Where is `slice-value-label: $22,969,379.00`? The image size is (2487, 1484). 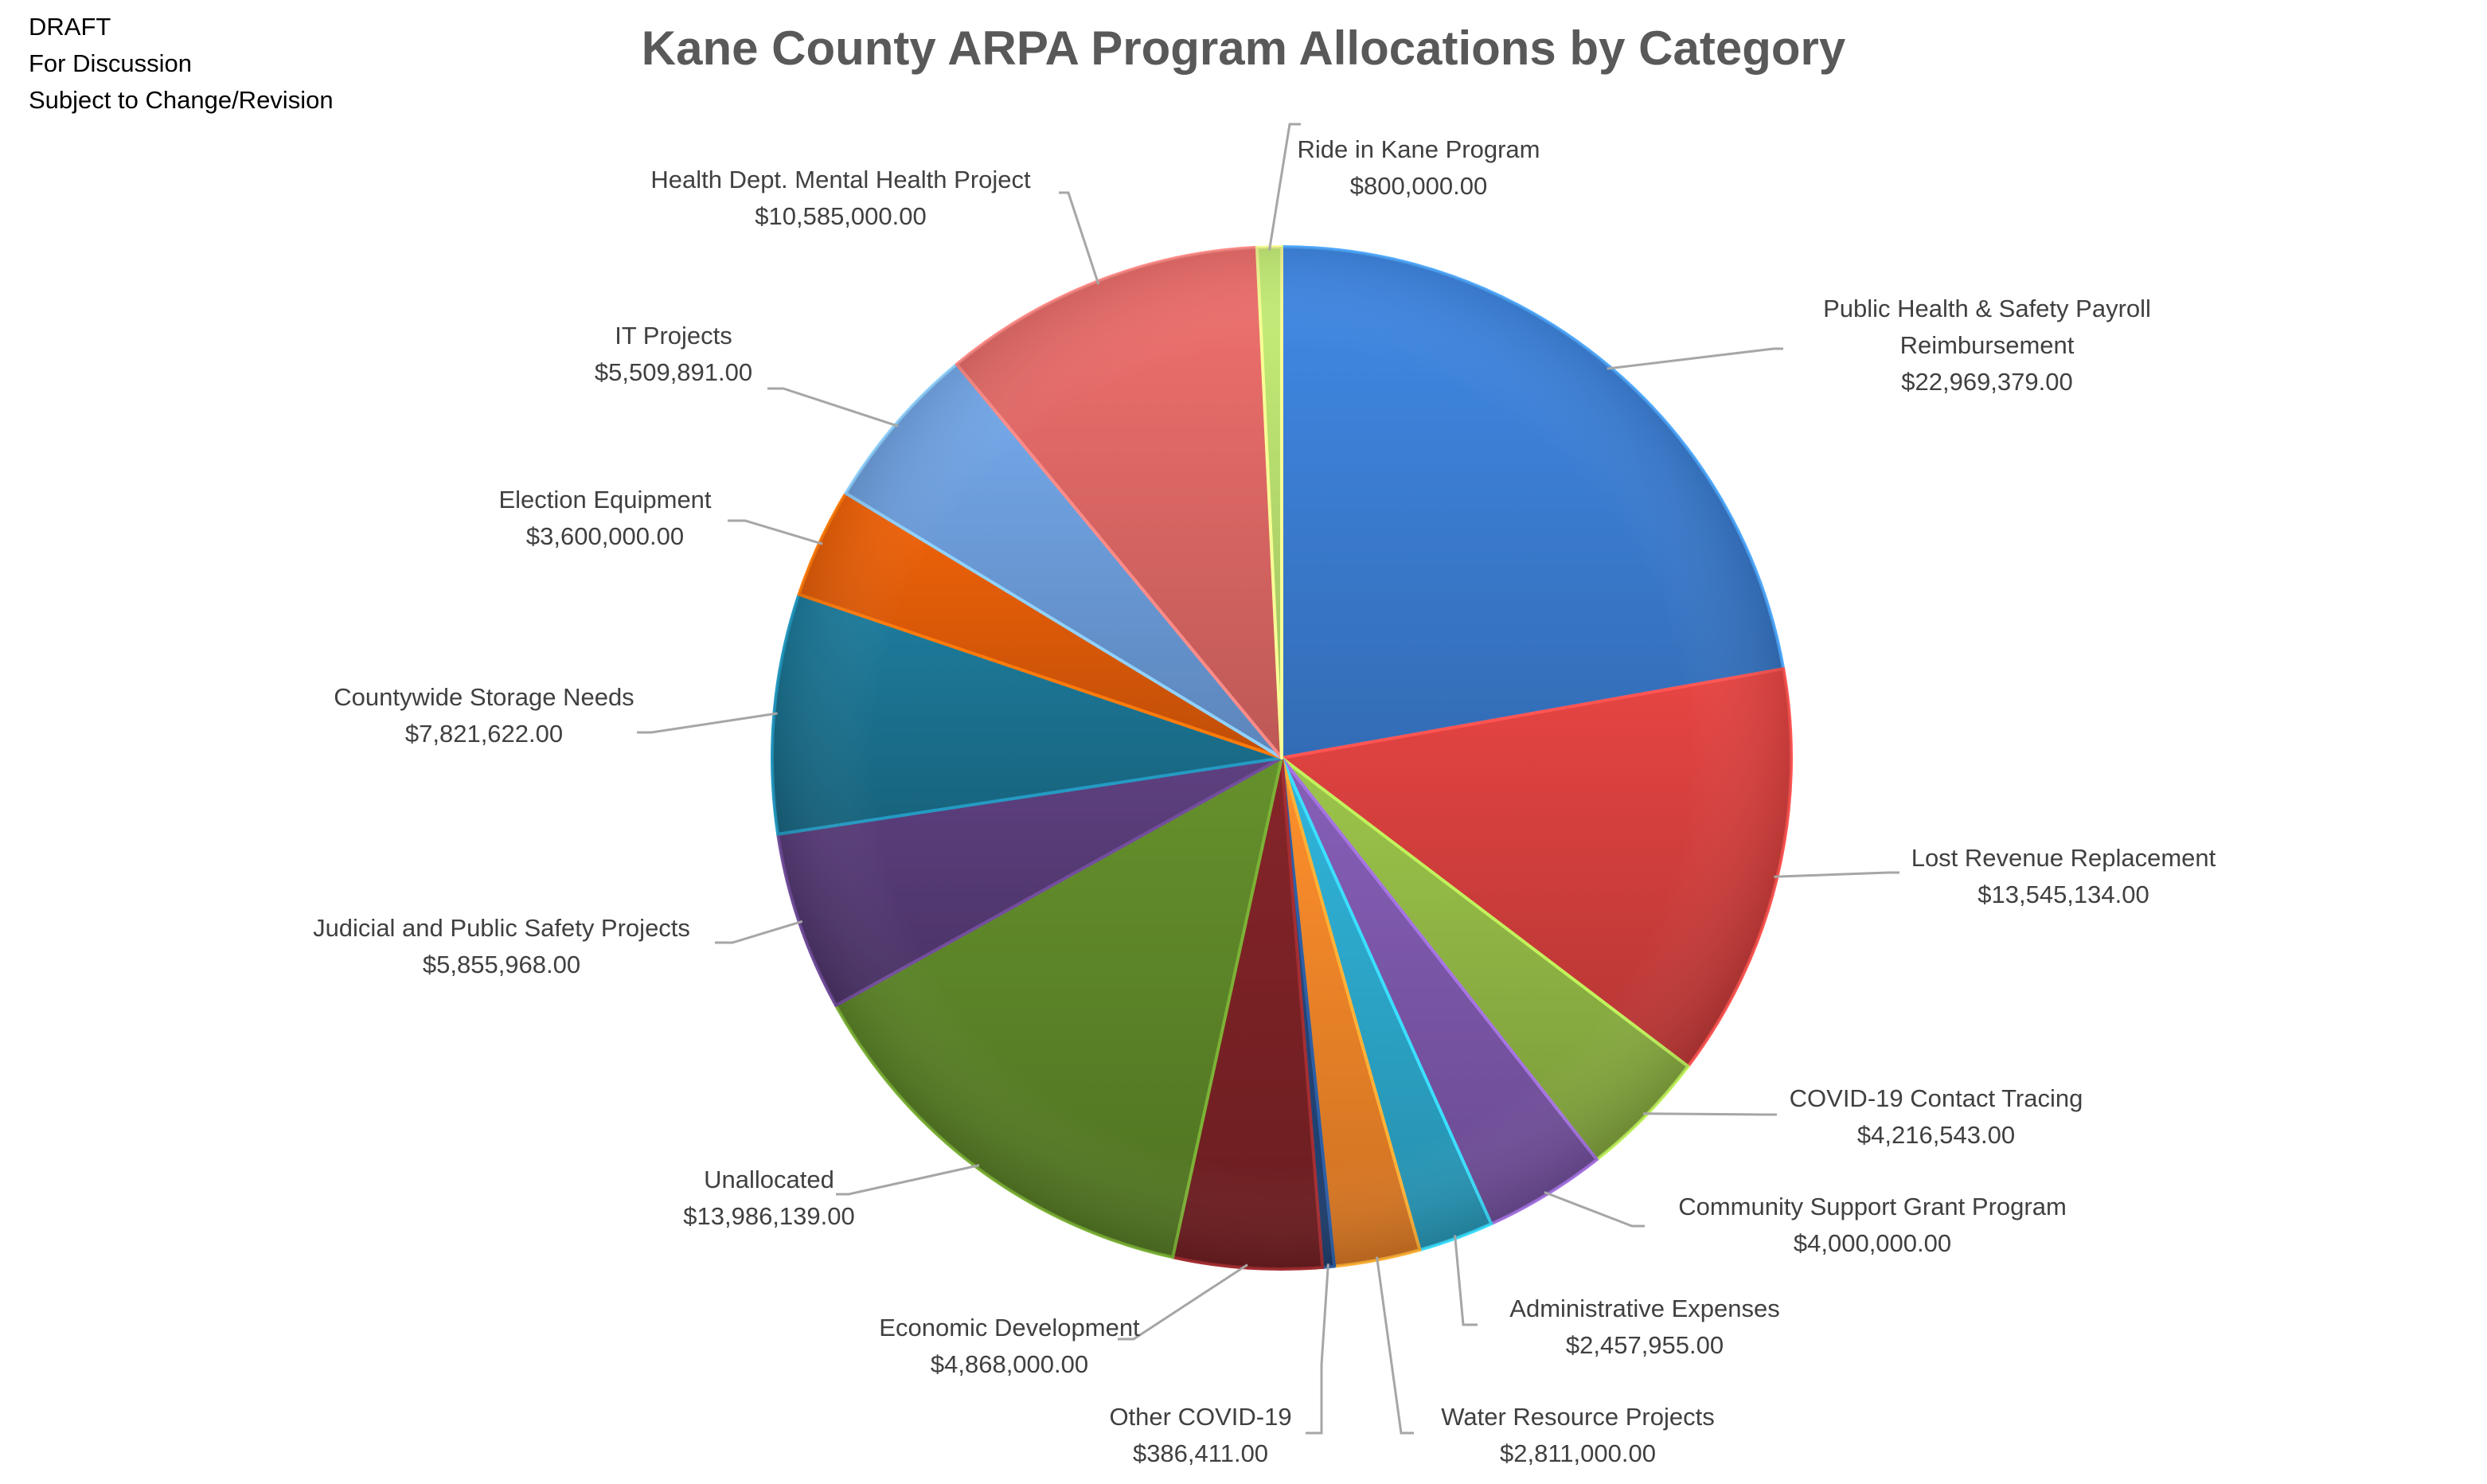
slice-value-label: $22,969,379.00 is located at coordinates (1987, 382).